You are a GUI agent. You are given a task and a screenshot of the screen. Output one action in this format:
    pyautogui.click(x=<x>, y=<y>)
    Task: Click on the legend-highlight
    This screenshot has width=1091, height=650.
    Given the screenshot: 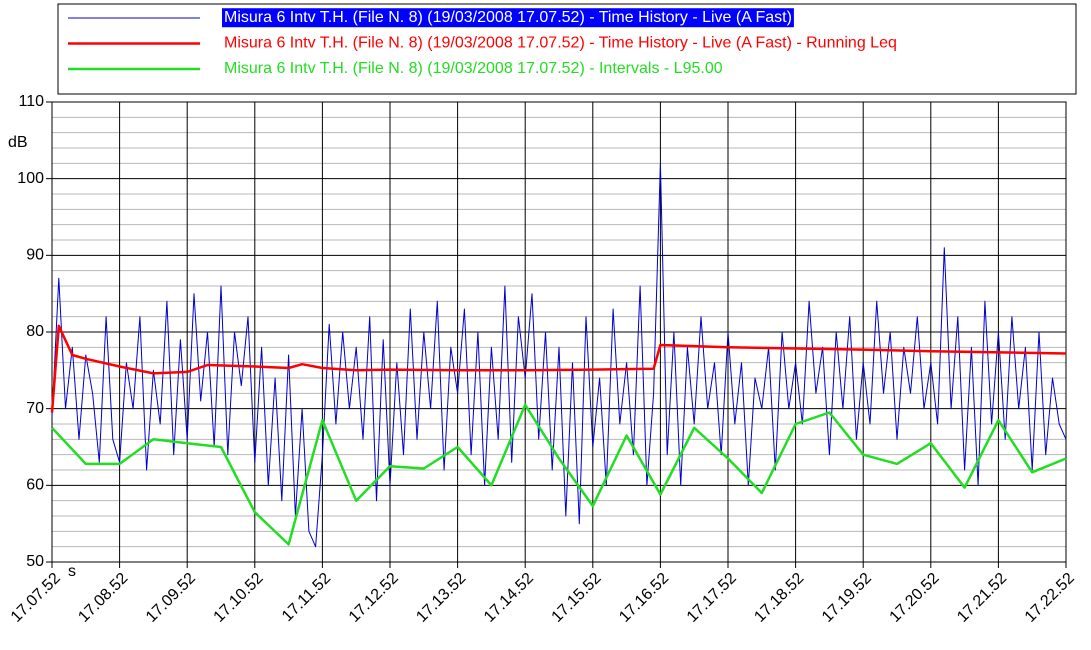 What is the action you would take?
    pyautogui.click(x=508, y=18)
    